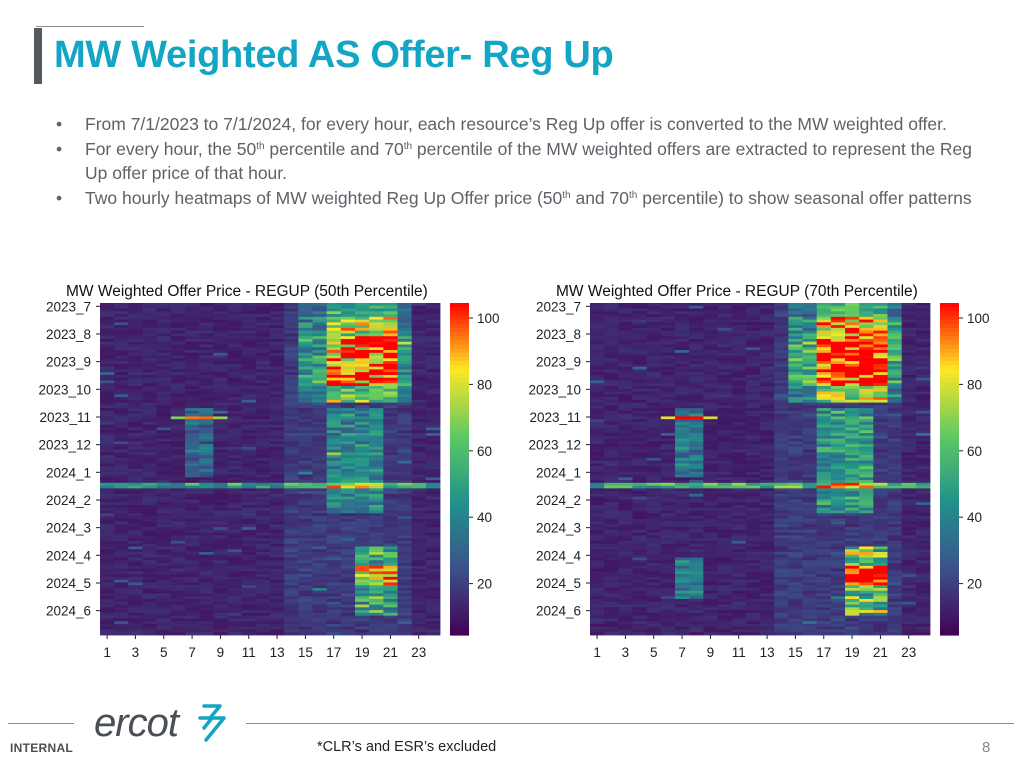  Describe the element at coordinates (459, 314) in the screenshot. I see `colorbar-segment` at that location.